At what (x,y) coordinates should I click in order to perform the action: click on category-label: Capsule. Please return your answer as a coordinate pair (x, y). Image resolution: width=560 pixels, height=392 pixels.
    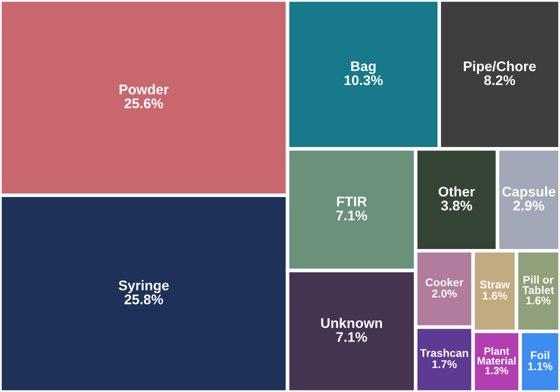
    Looking at the image, I should click on (529, 193).